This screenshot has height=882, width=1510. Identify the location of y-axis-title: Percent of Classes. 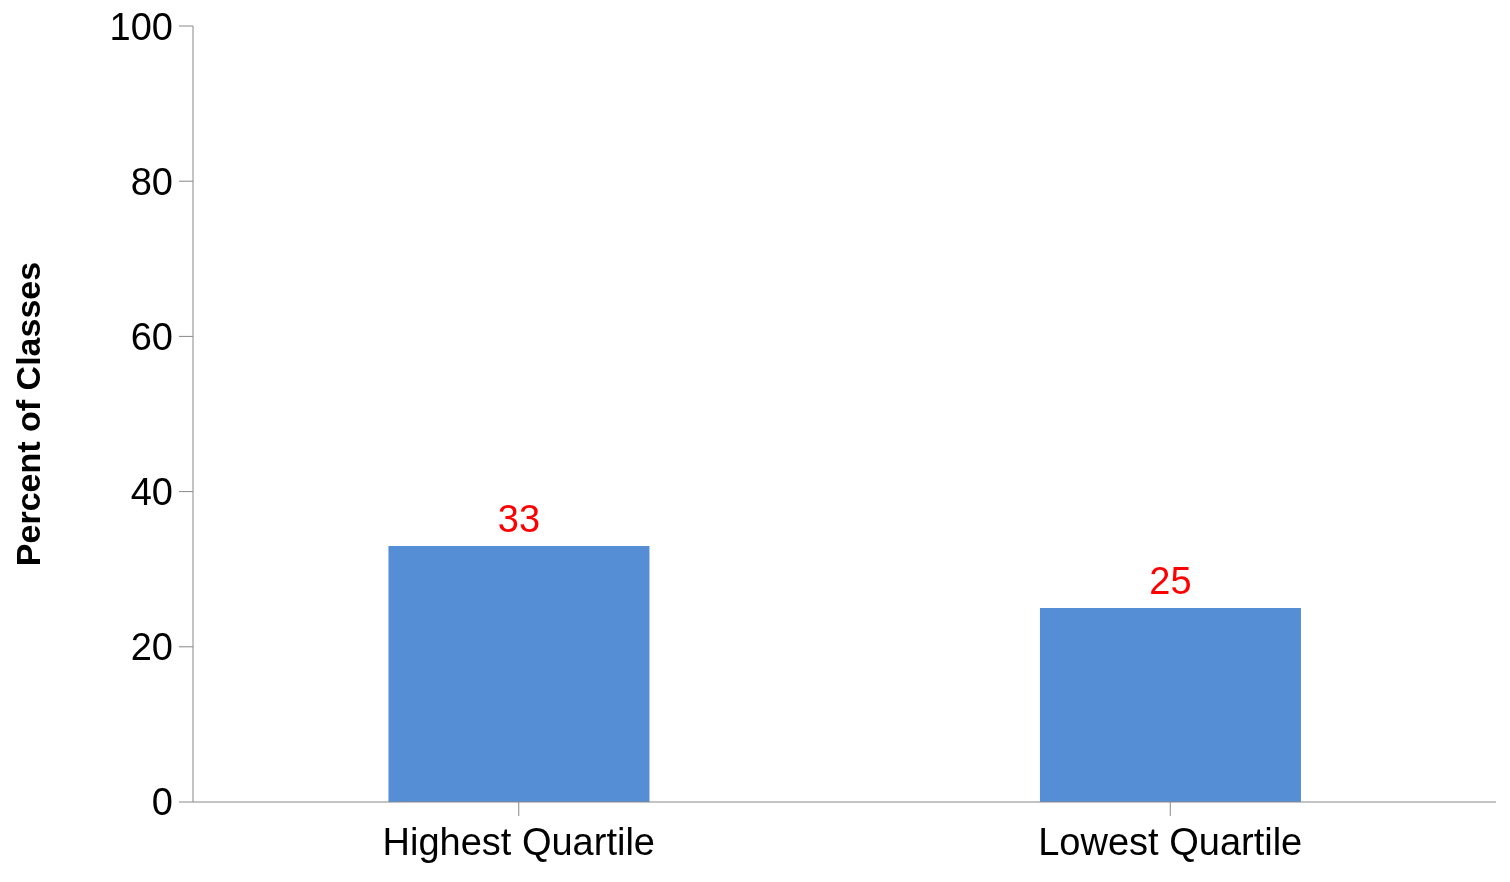
(28, 414).